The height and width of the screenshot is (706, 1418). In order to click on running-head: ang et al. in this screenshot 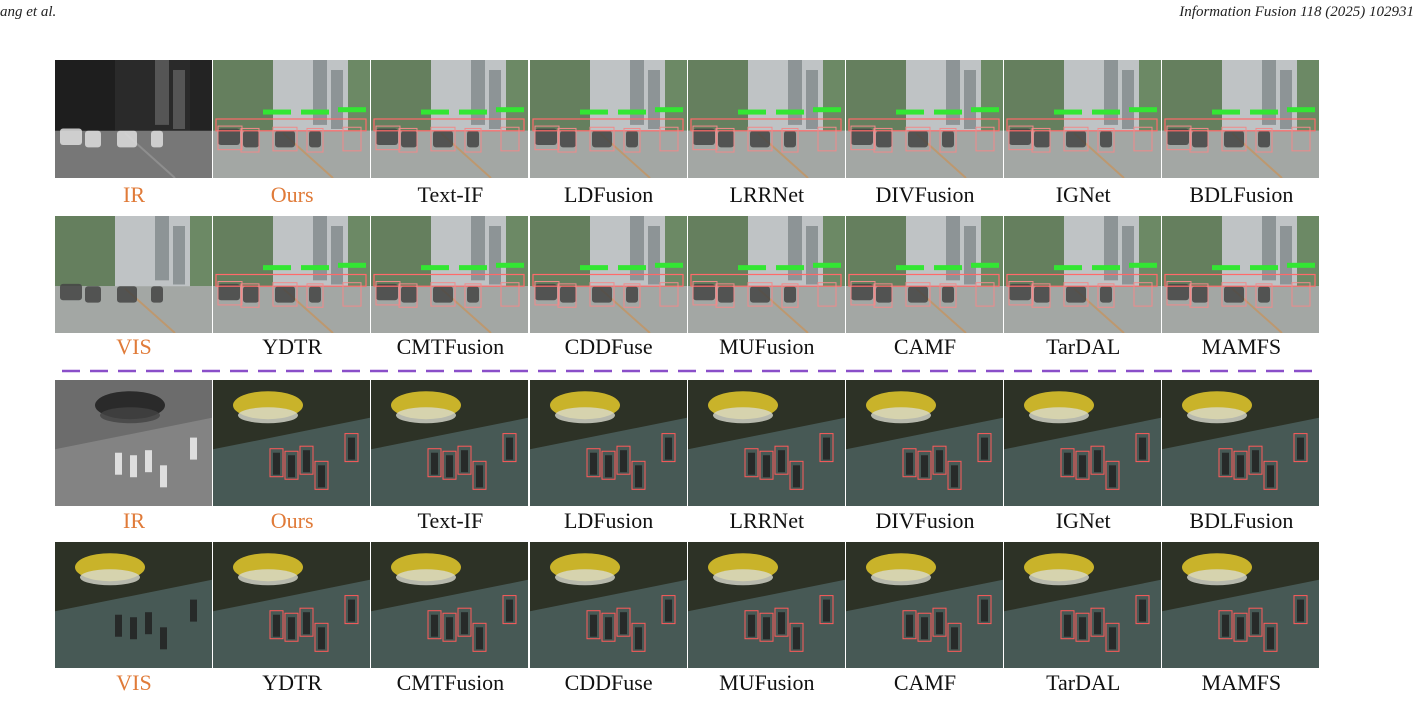, I will do `click(28, 12)`.